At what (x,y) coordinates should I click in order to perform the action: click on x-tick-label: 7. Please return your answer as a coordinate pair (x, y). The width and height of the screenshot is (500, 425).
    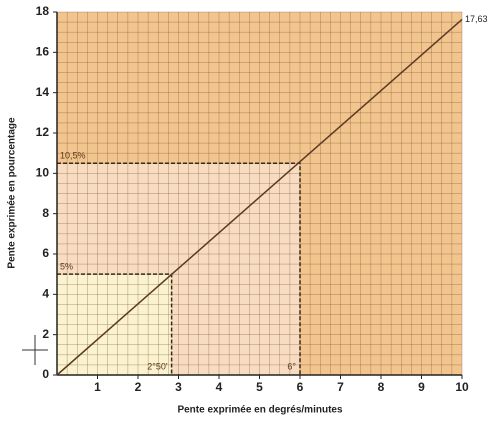
    Looking at the image, I should click on (340, 387).